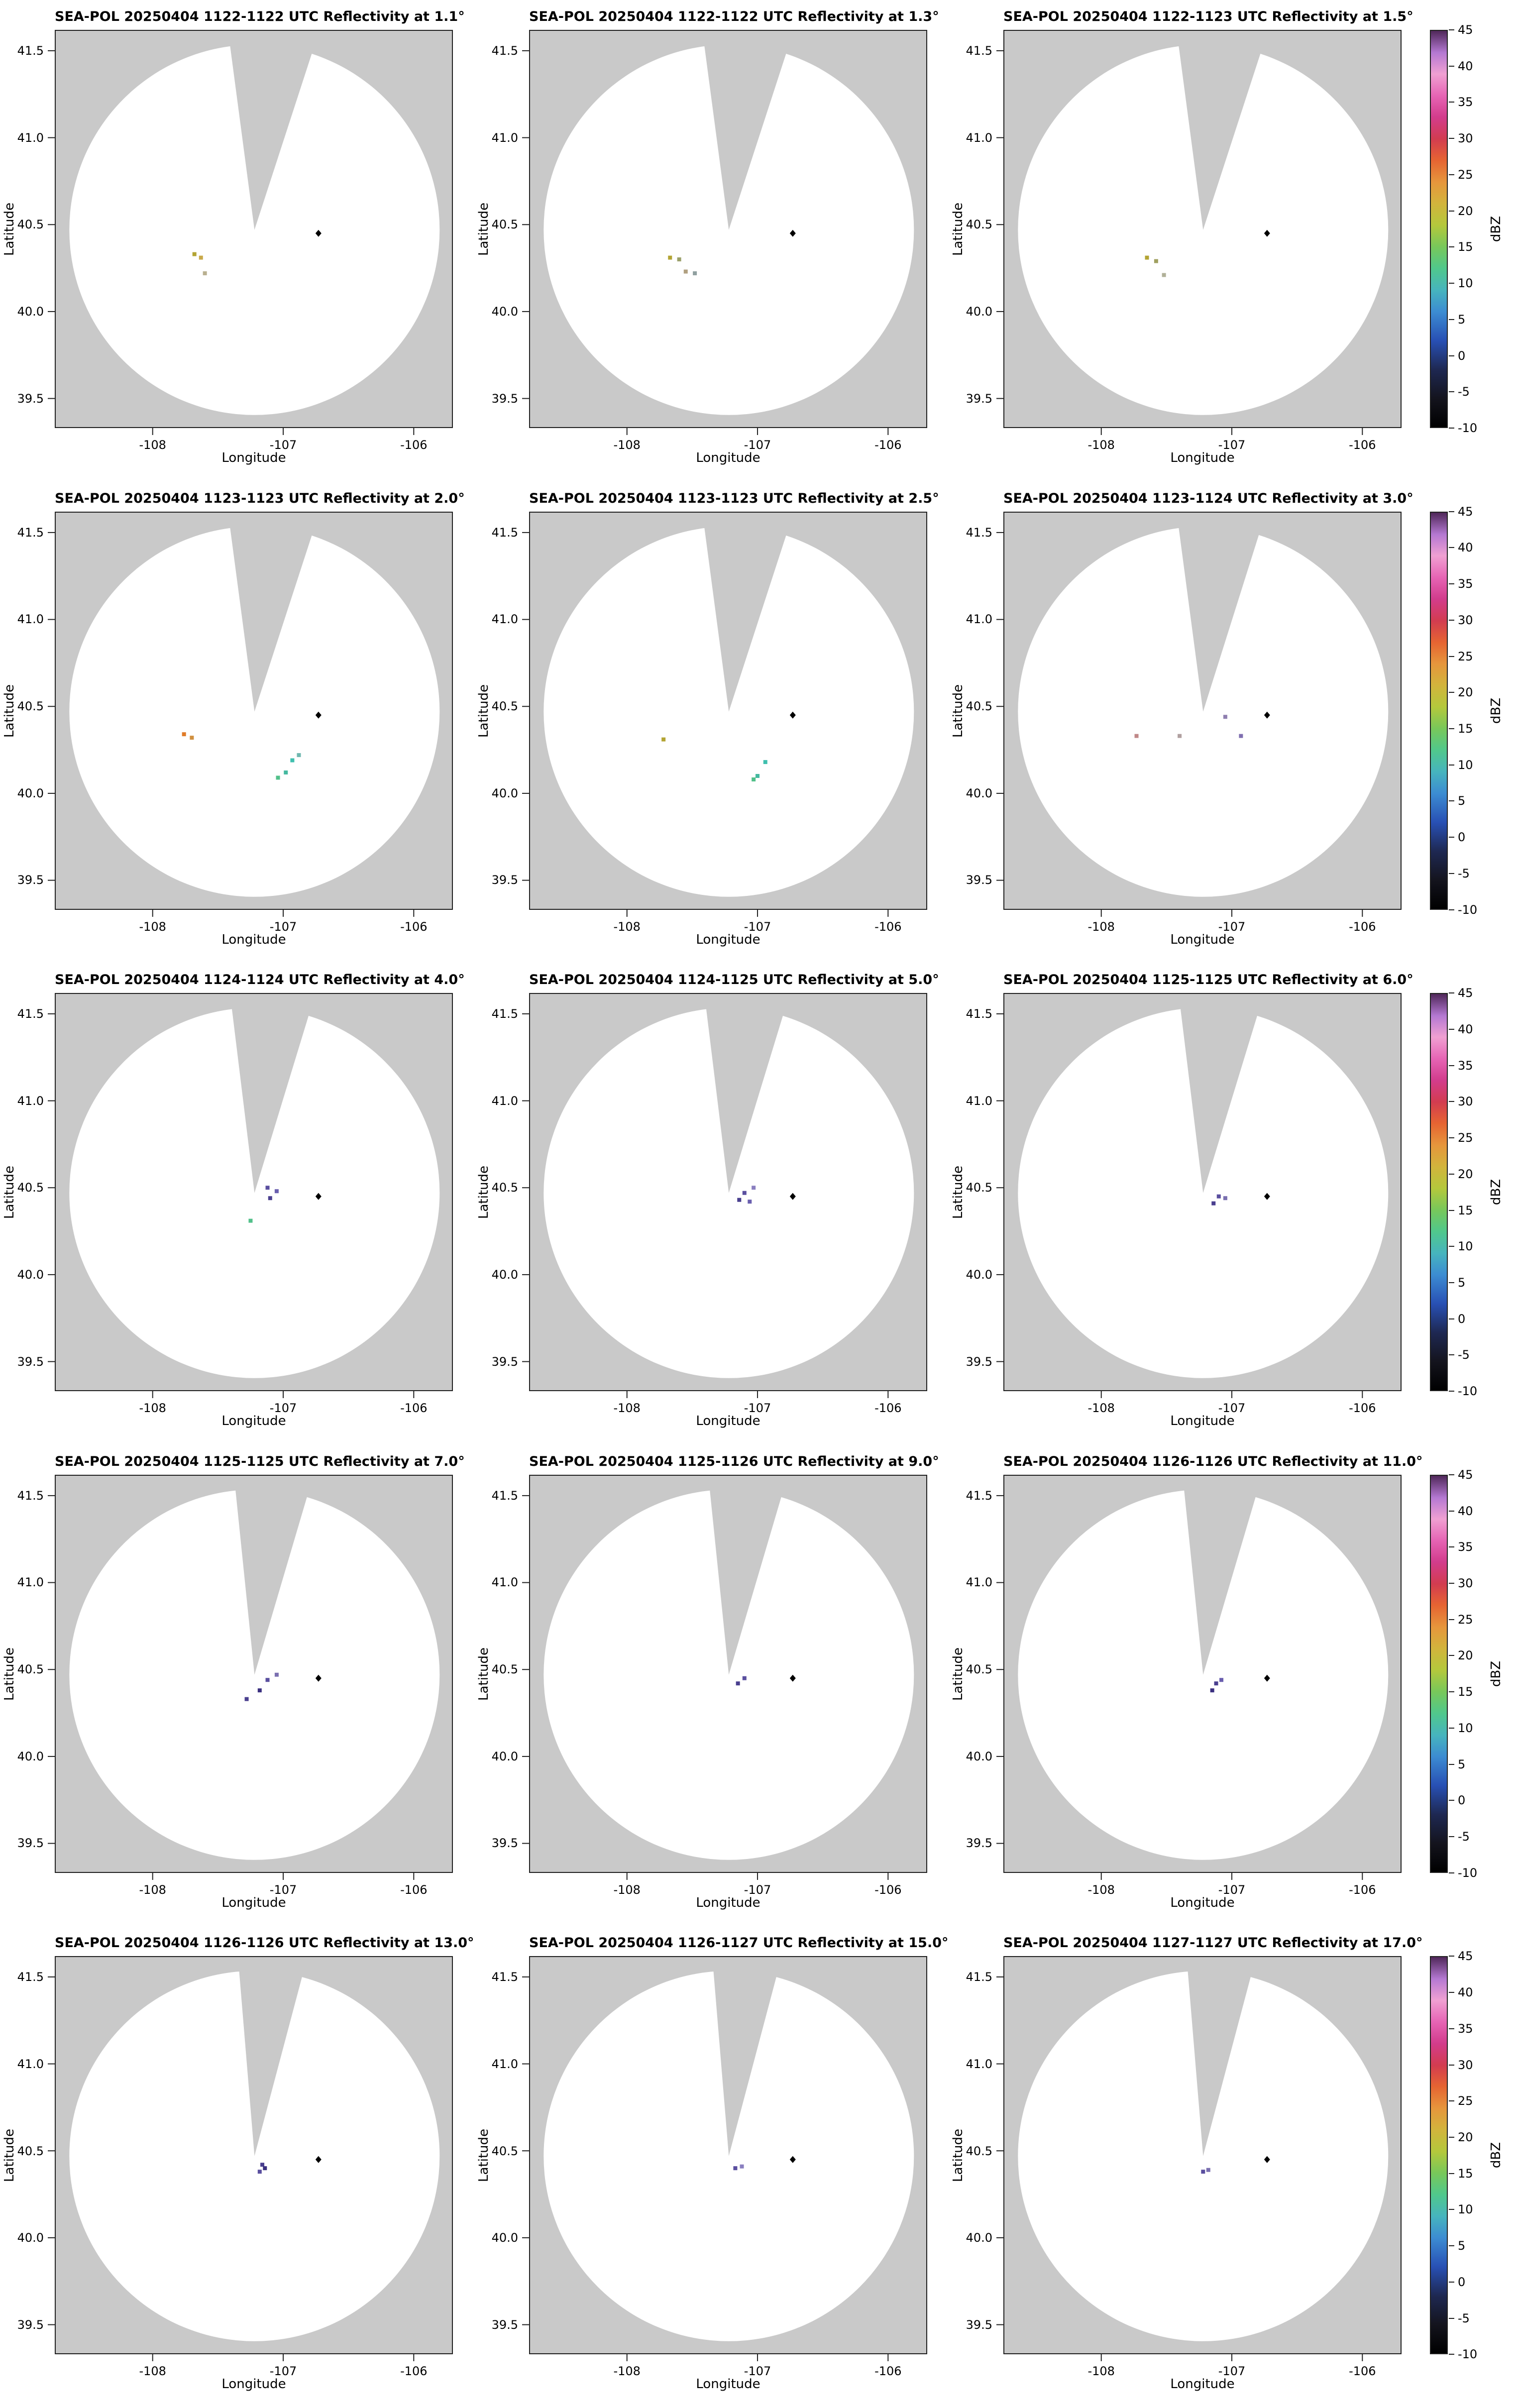 The height and width of the screenshot is (2408, 1517). I want to click on colorbar-tick-label: 45, so click(1466, 1957).